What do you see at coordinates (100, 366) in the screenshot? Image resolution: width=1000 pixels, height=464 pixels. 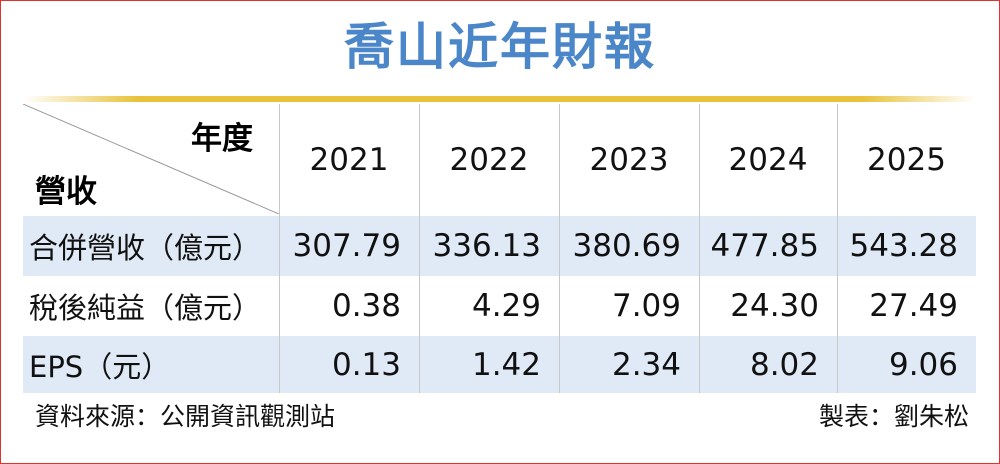 I see `row-label: EPS（元）` at bounding box center [100, 366].